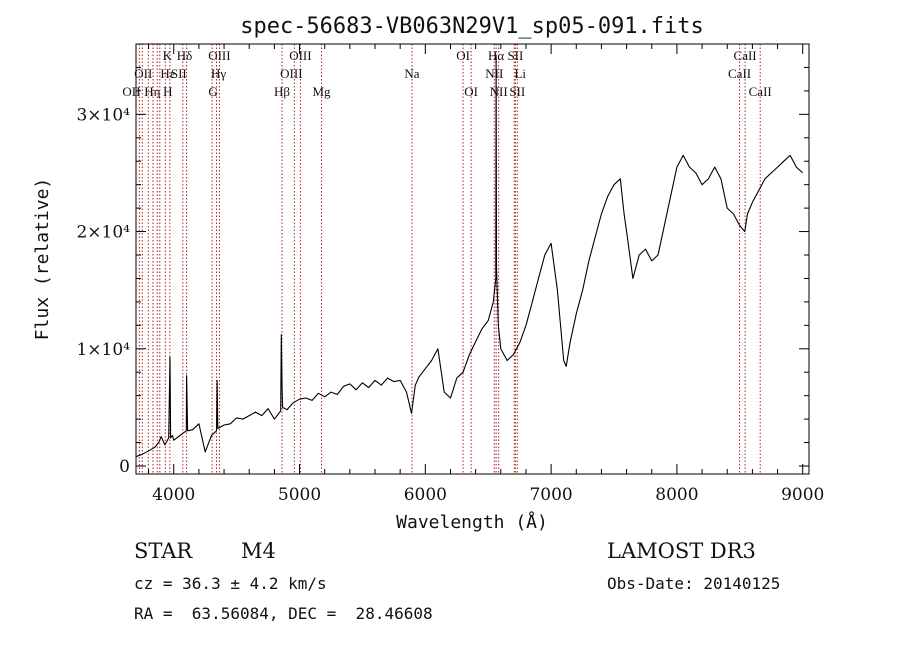 This screenshot has width=900, height=649. I want to click on object-class: STAR, so click(163, 551).